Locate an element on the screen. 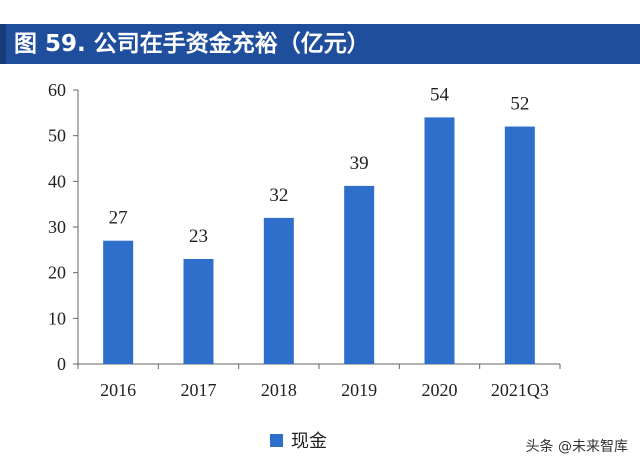 This screenshot has width=640, height=473. y-tick-label: 20 is located at coordinates (57, 273).